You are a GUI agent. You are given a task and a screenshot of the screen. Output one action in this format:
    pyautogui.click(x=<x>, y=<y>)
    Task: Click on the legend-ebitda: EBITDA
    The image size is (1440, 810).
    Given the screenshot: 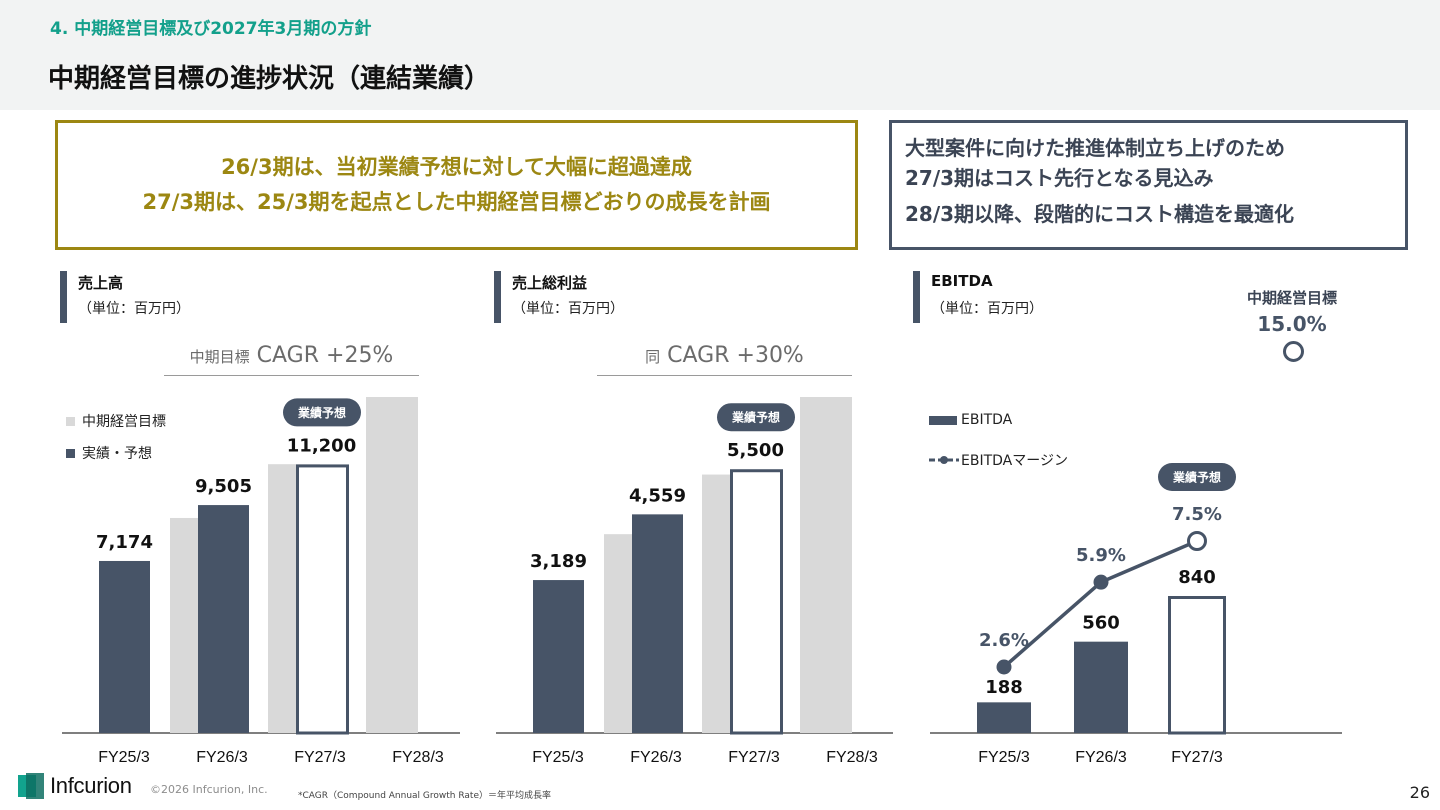 What is the action you would take?
    pyautogui.click(x=970, y=420)
    